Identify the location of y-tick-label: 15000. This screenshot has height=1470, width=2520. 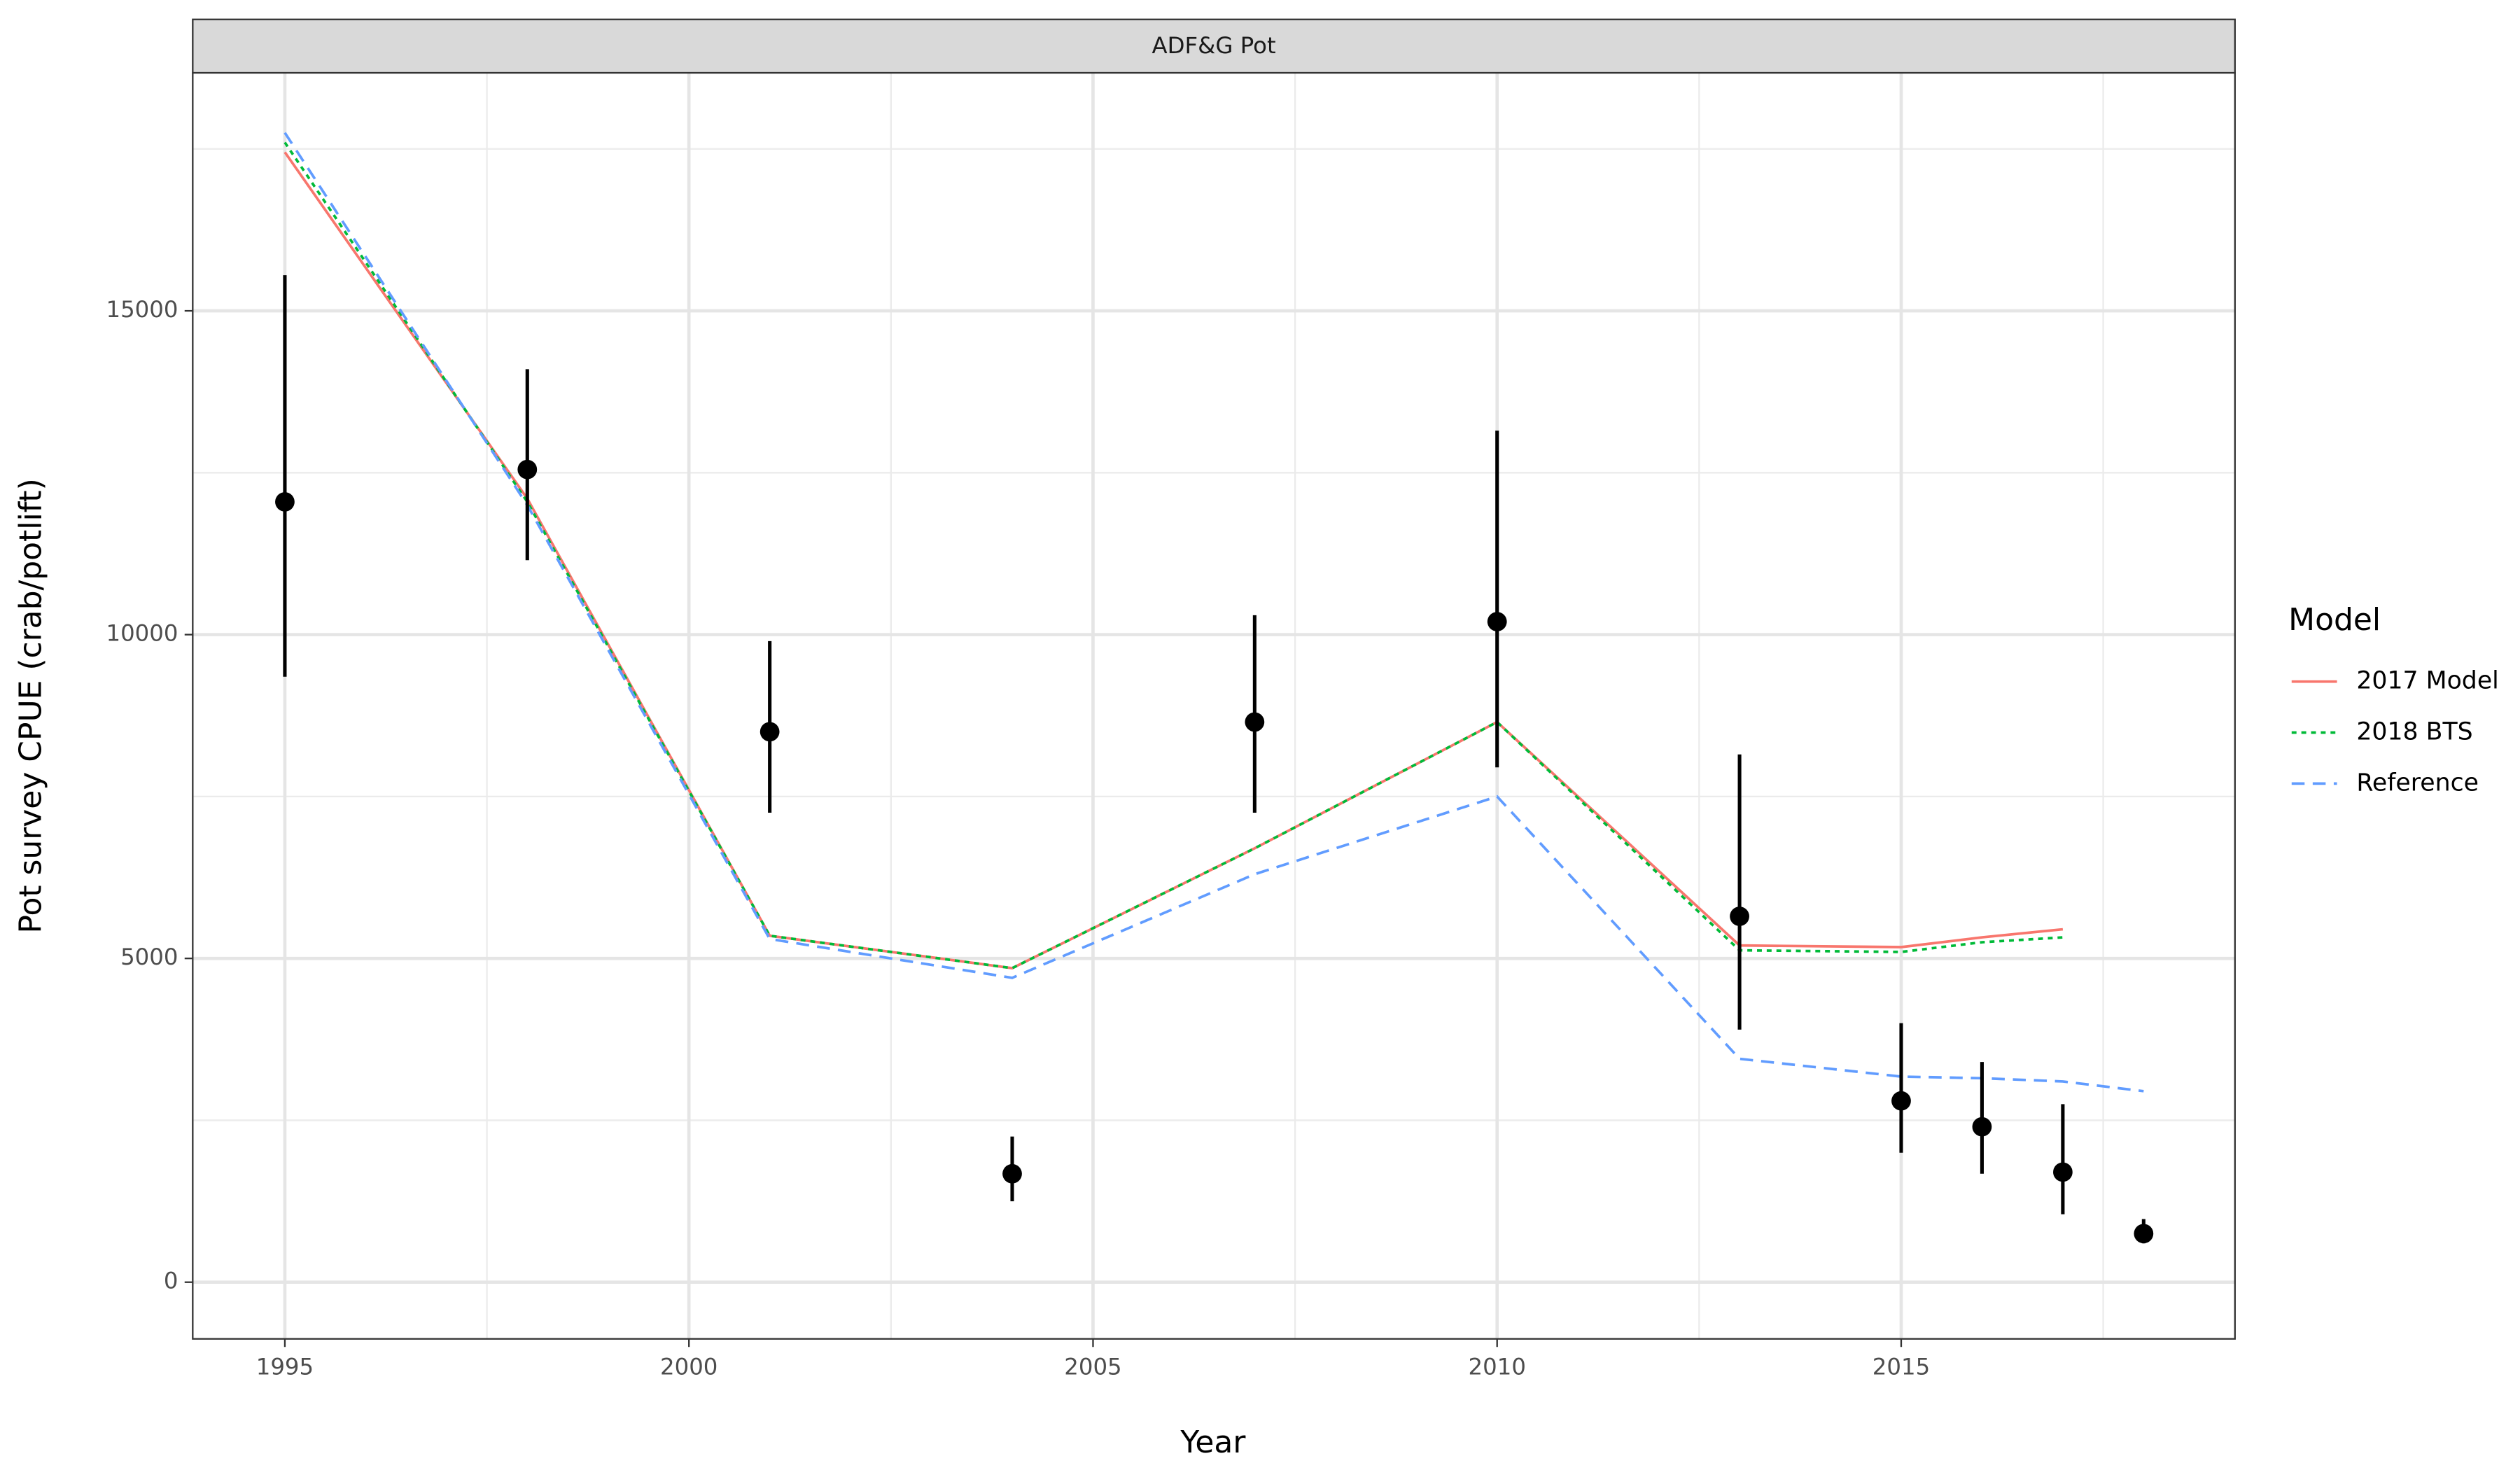
(142, 309).